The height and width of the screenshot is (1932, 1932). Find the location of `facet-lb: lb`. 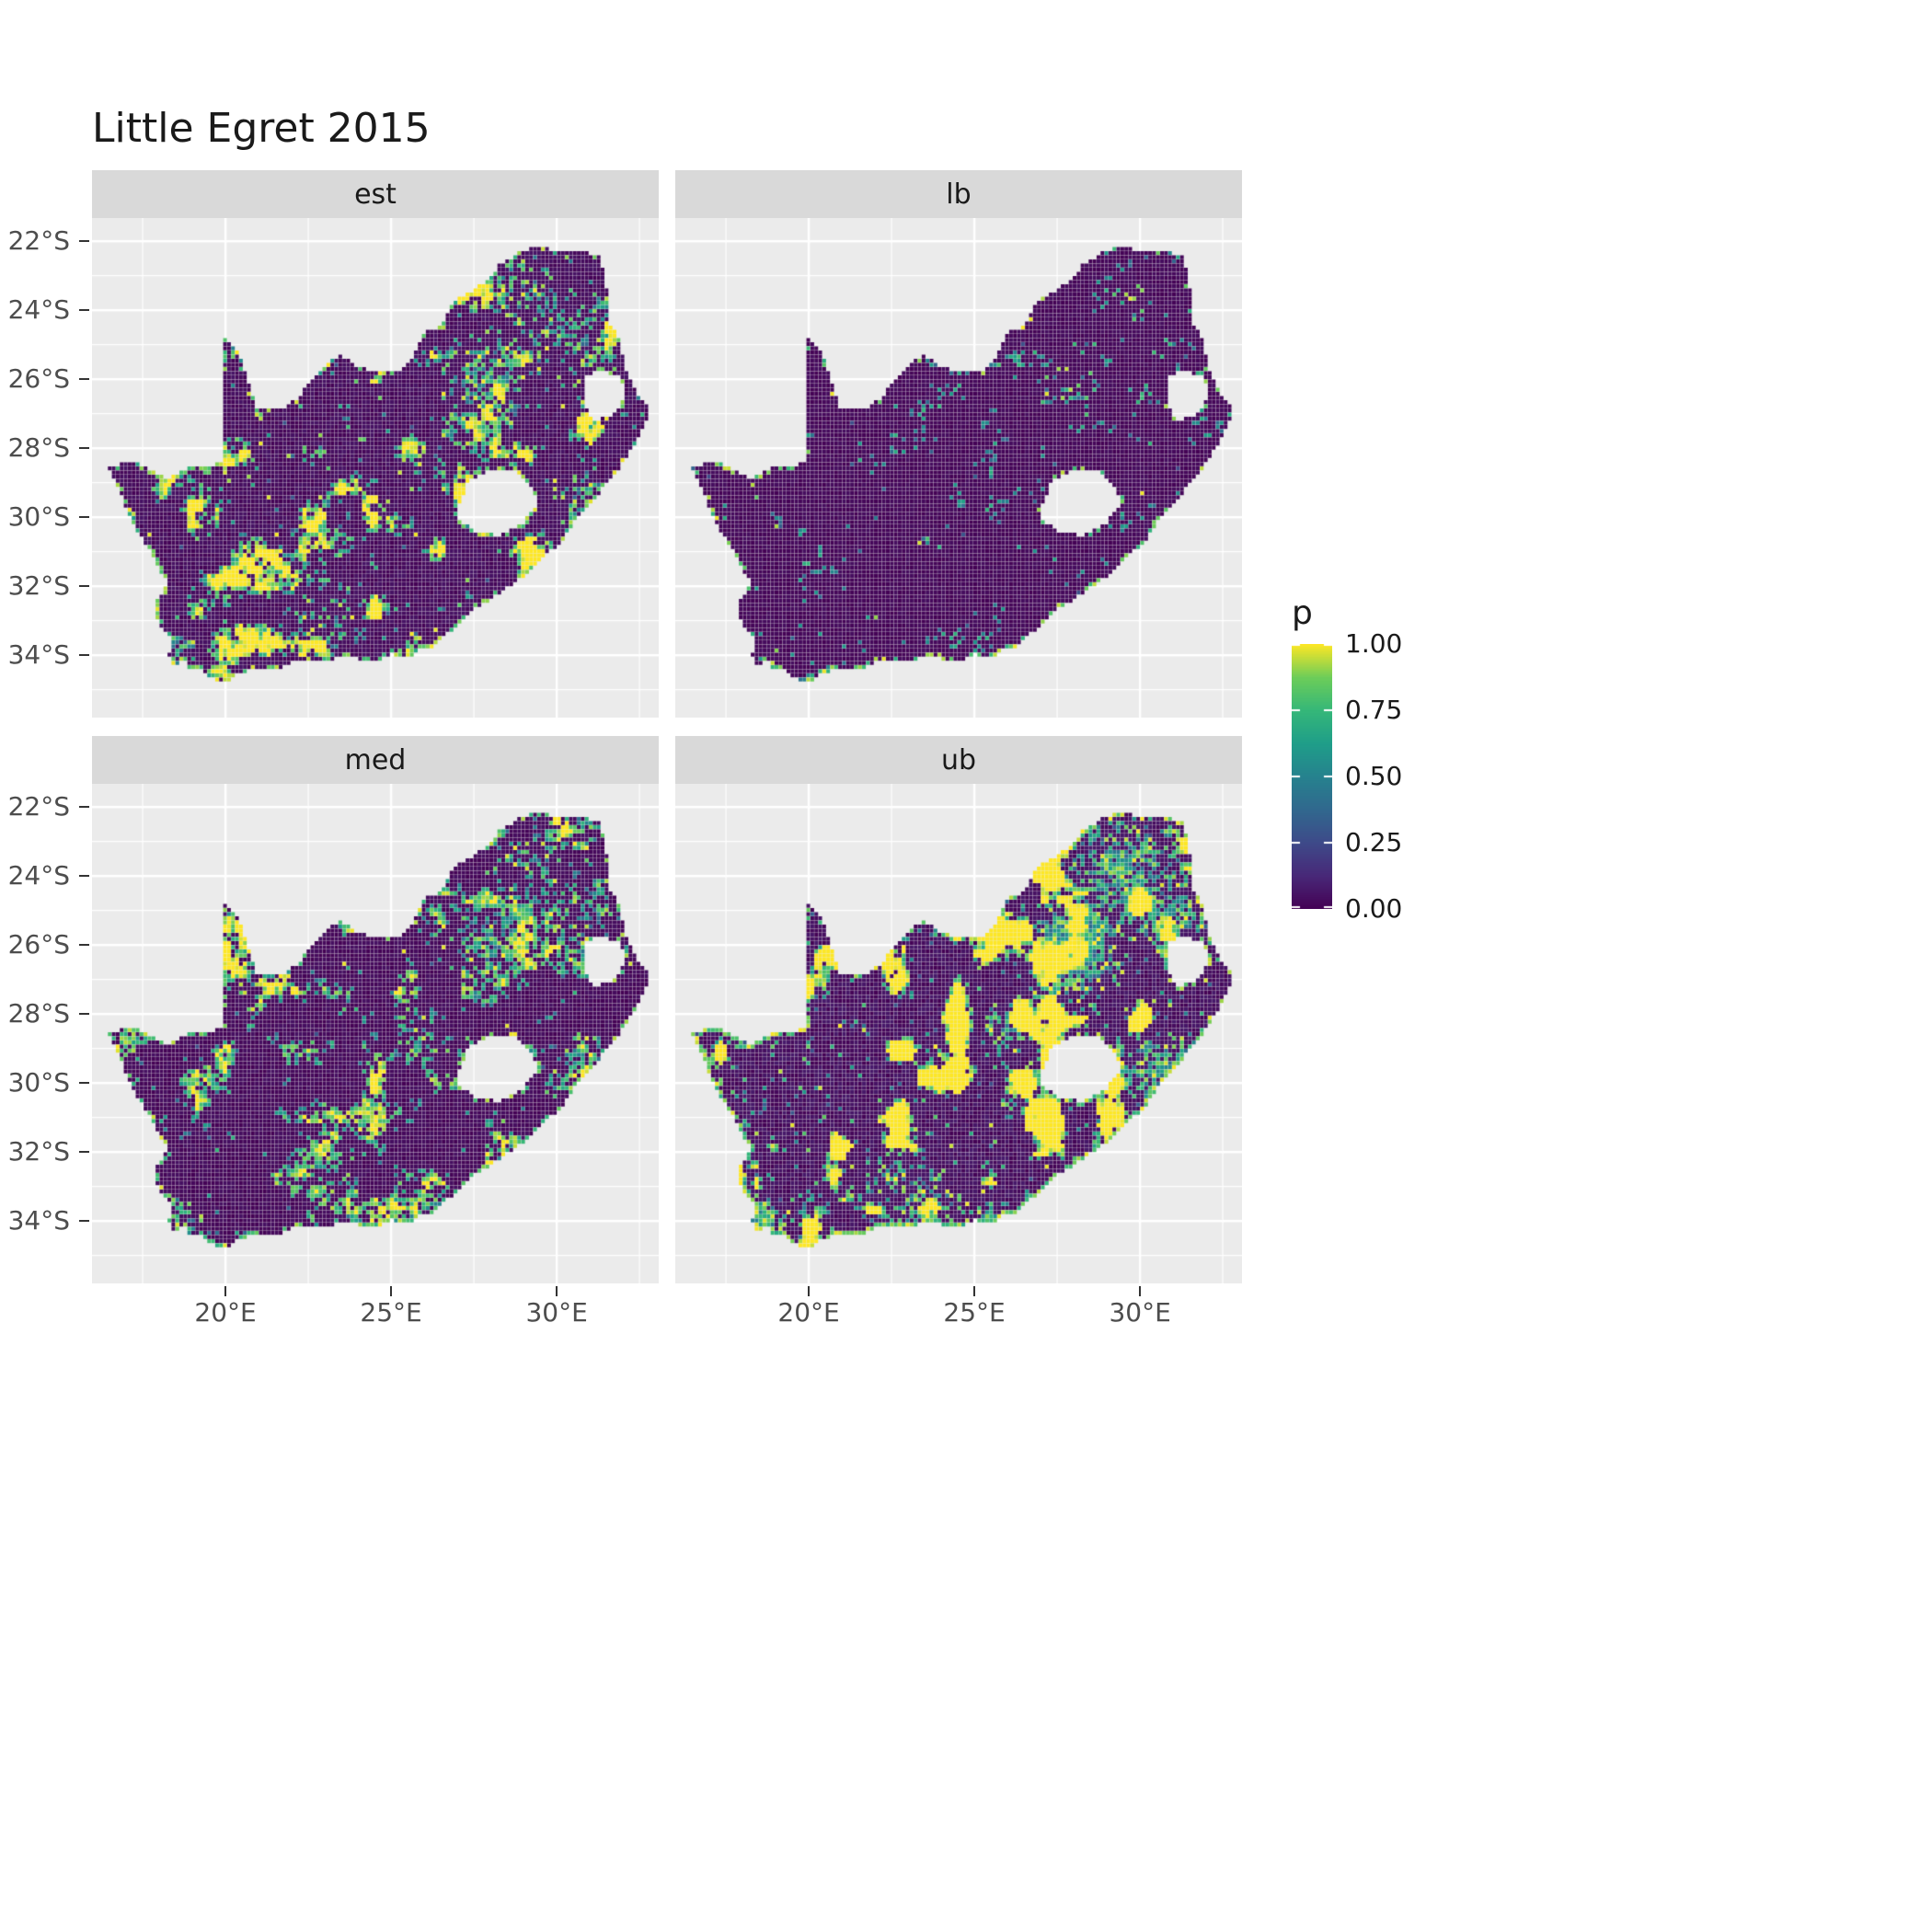

facet-lb: lb is located at coordinates (958, 444).